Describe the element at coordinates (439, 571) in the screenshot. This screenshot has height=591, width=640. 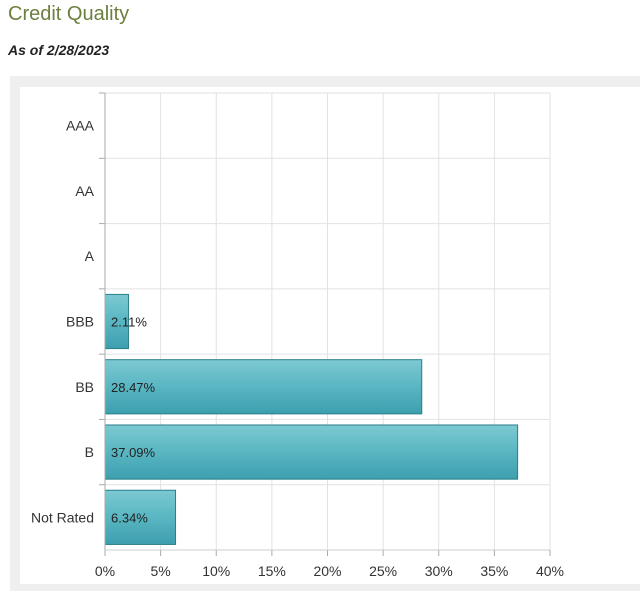
I see `x-tick-label: 30%` at that location.